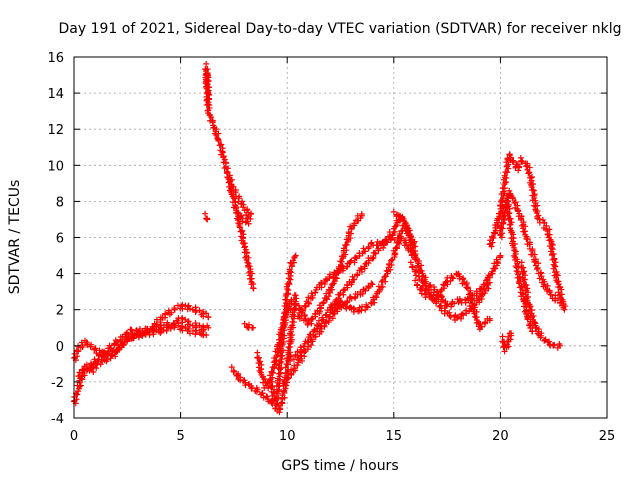 The width and height of the screenshot is (640, 480). What do you see at coordinates (55, 166) in the screenshot?
I see `y-tick-label: 10` at bounding box center [55, 166].